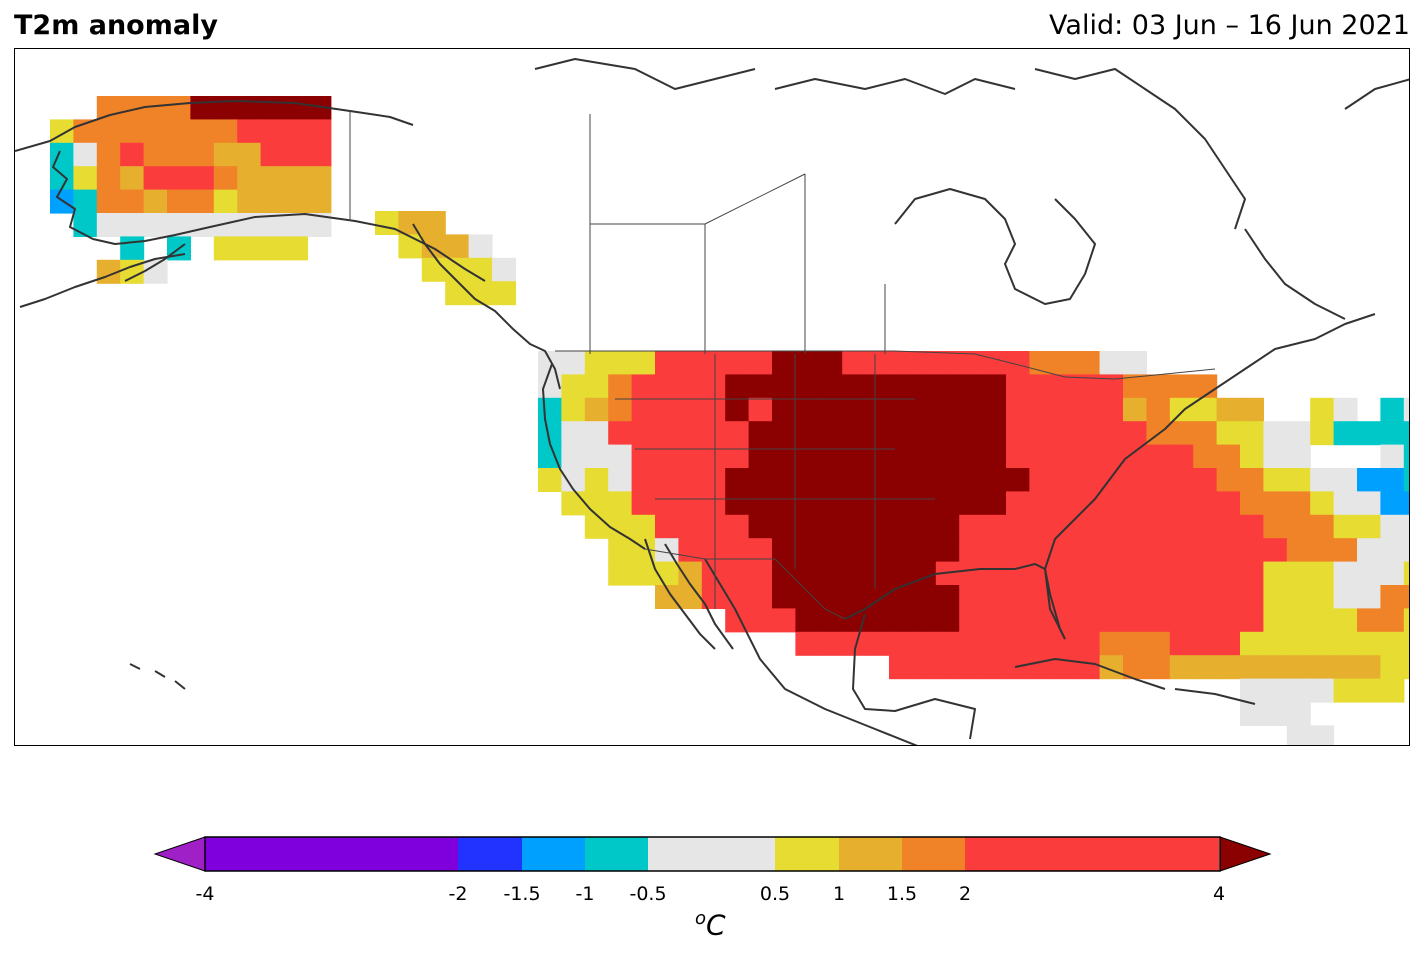 This screenshot has width=1425, height=957. I want to click on coast-alaska, so click(214, 126).